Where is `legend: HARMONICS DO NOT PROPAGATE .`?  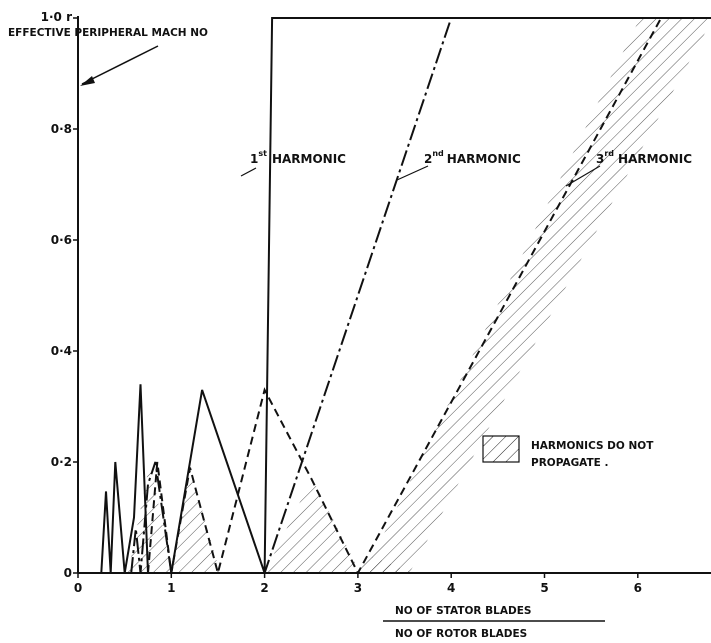 legend: HARMONICS DO NOT PROPAGATE . is located at coordinates (568, 452).